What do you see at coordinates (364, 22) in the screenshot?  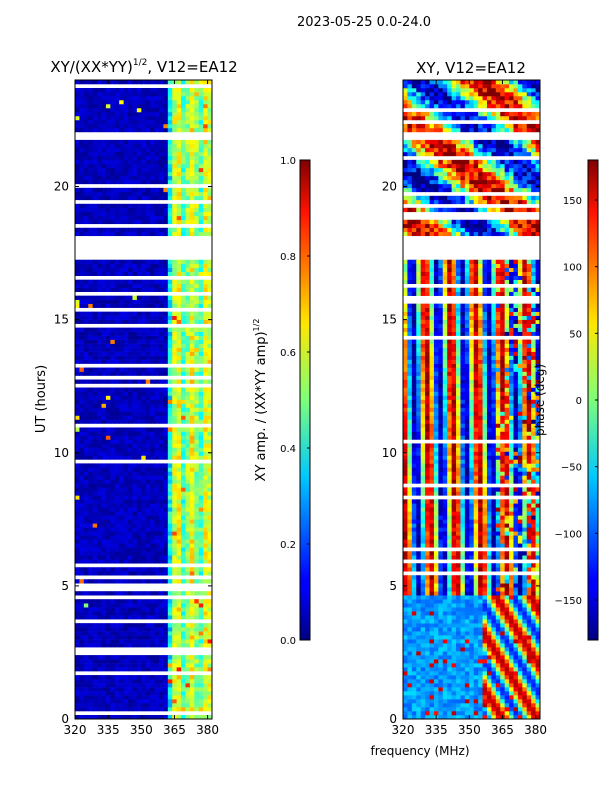 I see `suptitle: 2023-05-25 0.0-24.0` at bounding box center [364, 22].